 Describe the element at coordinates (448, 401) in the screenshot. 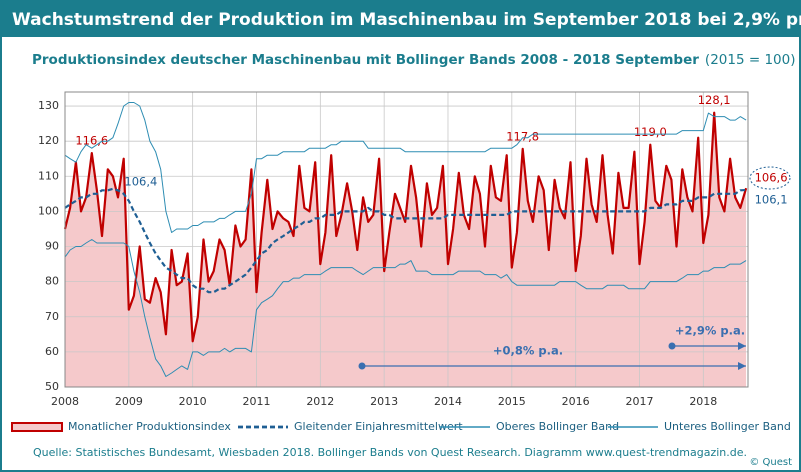

I see `x-tick-label: 2014` at that location.